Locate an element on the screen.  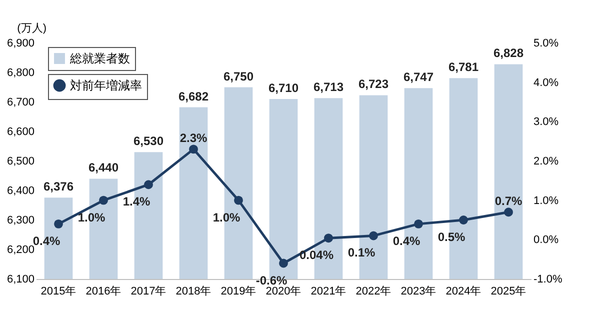
data-label: 6,828 is located at coordinates (508, 53).